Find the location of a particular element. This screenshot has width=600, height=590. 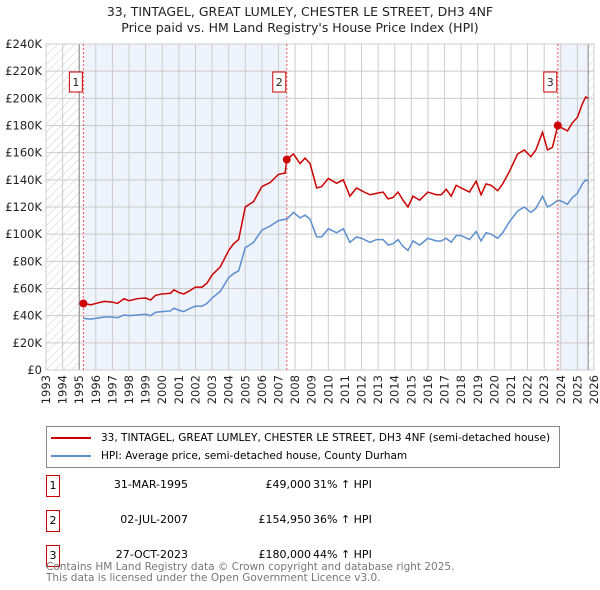

y-tick-label: £100K is located at coordinates (23, 234).